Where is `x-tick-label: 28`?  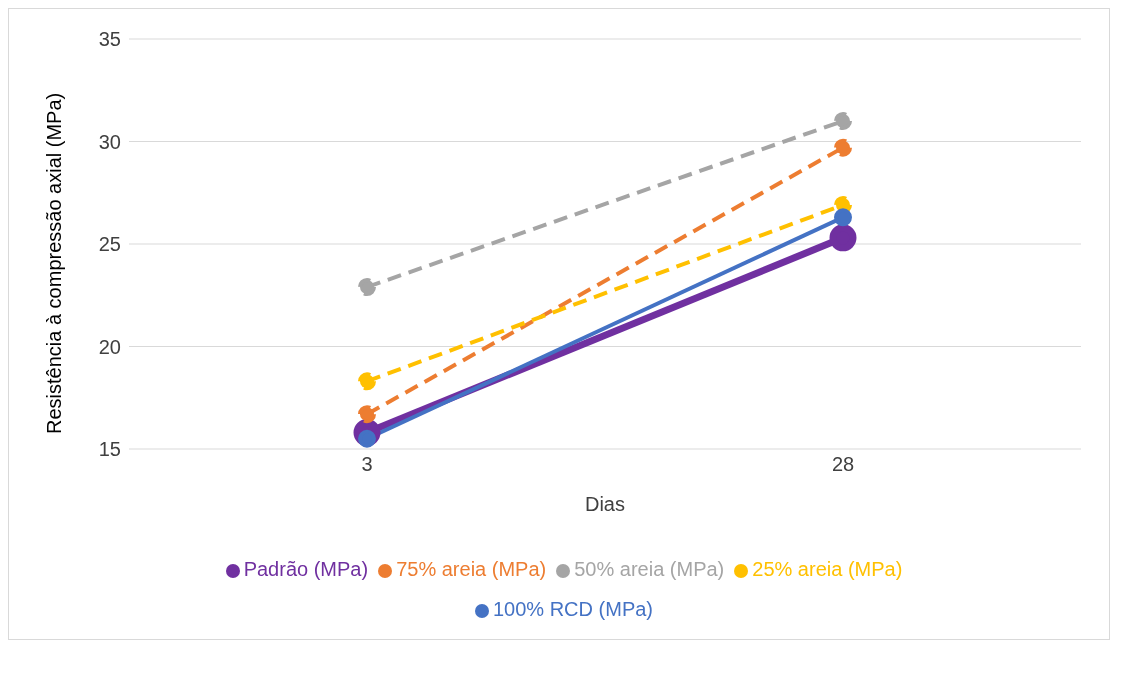 x-tick-label: 28 is located at coordinates (843, 464).